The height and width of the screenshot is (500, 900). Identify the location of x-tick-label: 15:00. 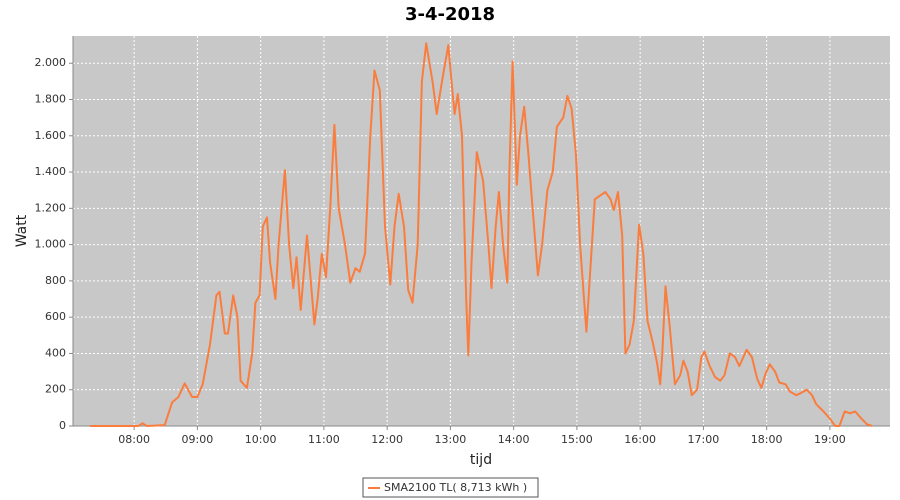
(577, 439).